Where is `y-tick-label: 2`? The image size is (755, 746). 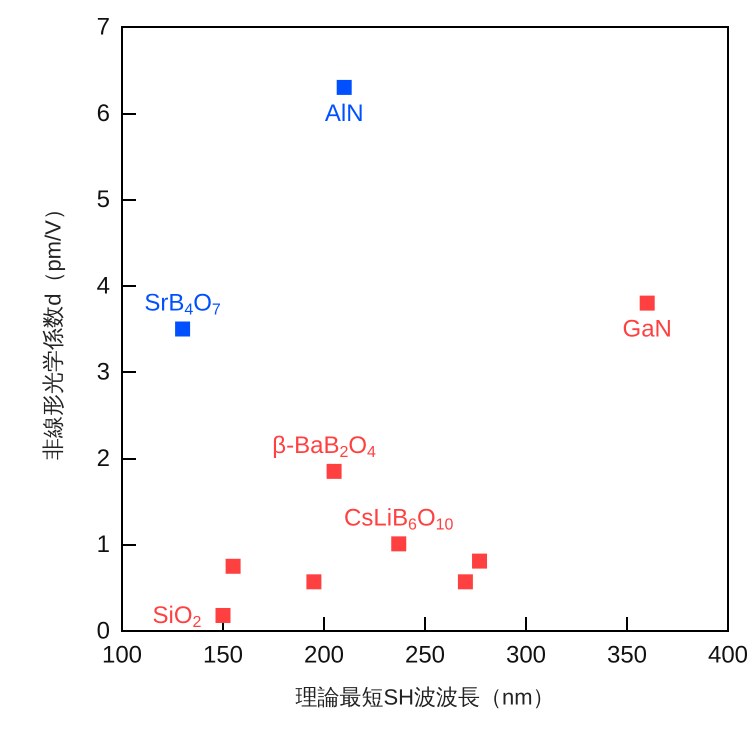 y-tick-label: 2 is located at coordinates (103, 458).